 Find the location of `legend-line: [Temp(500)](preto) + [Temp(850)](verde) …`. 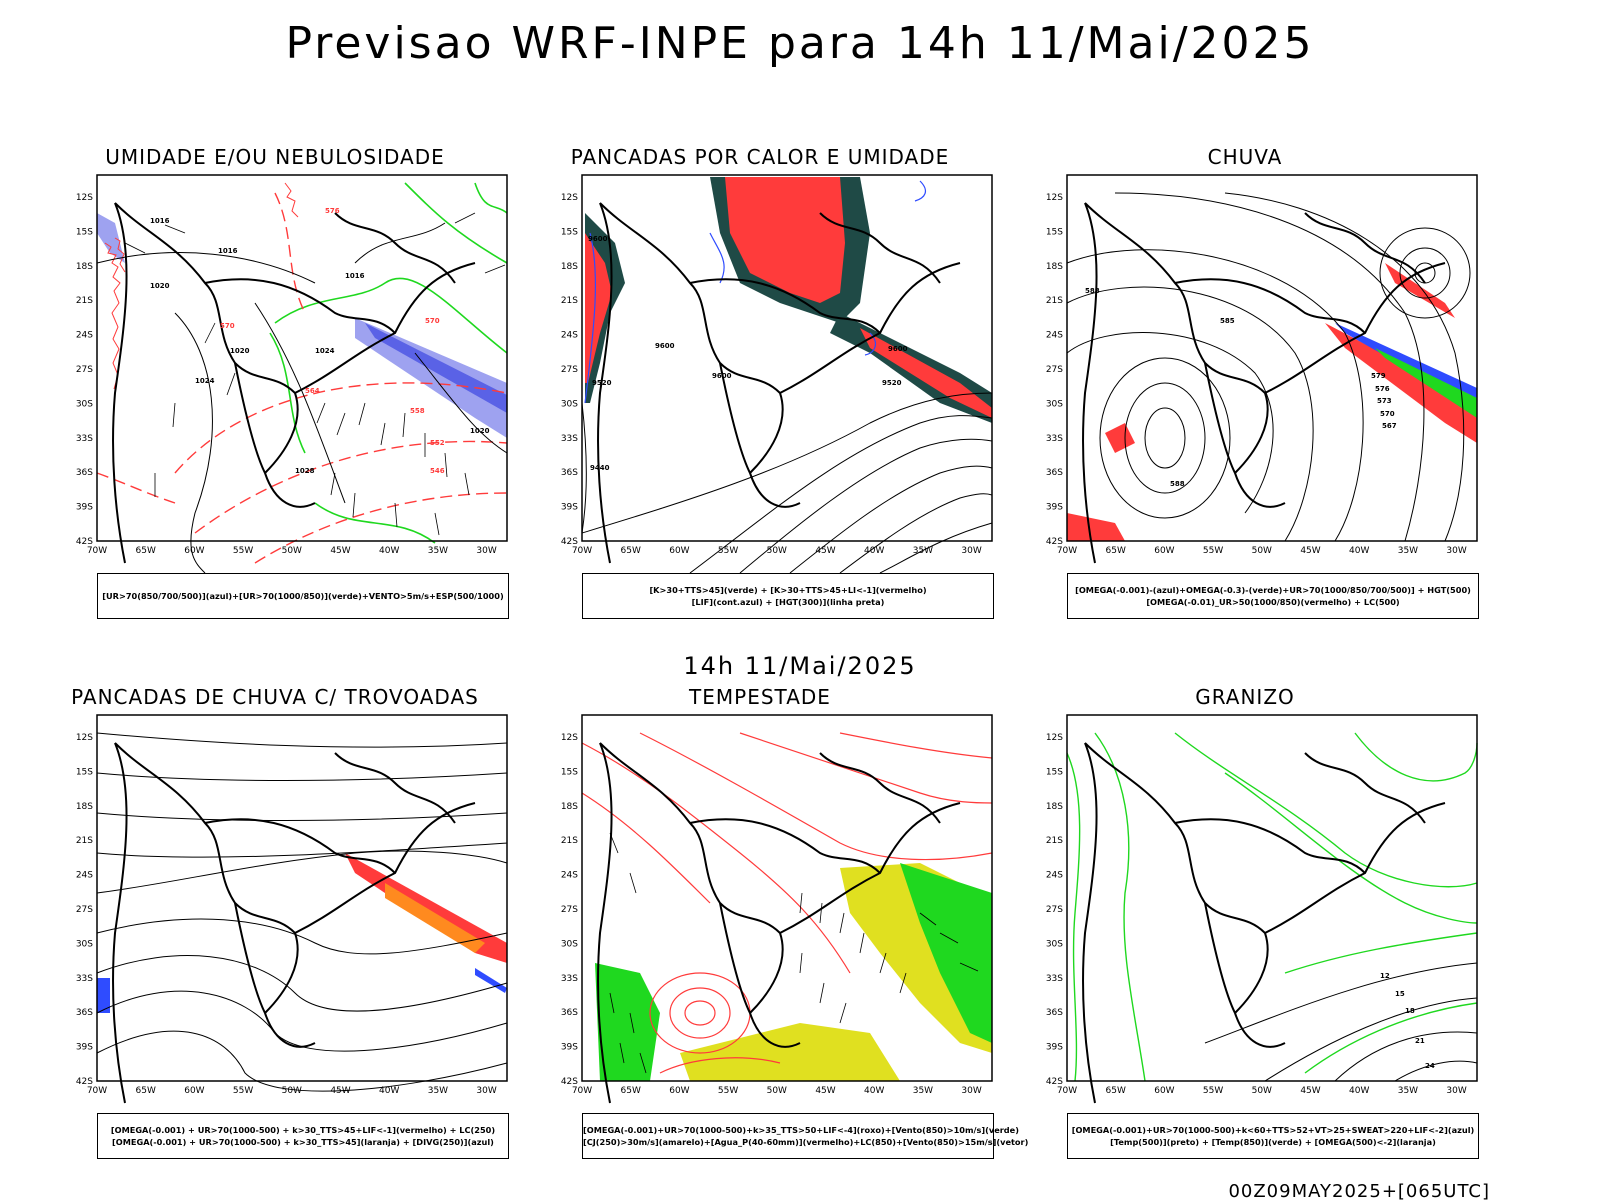

legend-line: [Temp(500)](preto) + [Temp(850)](verde) … is located at coordinates (1273, 1142).